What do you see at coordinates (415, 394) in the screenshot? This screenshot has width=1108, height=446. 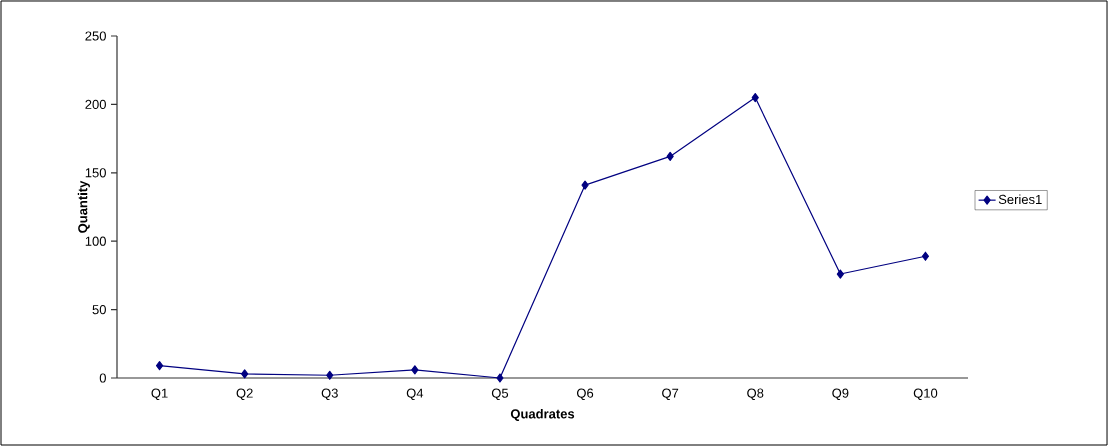 I see `x-tick-label: Q4` at bounding box center [415, 394].